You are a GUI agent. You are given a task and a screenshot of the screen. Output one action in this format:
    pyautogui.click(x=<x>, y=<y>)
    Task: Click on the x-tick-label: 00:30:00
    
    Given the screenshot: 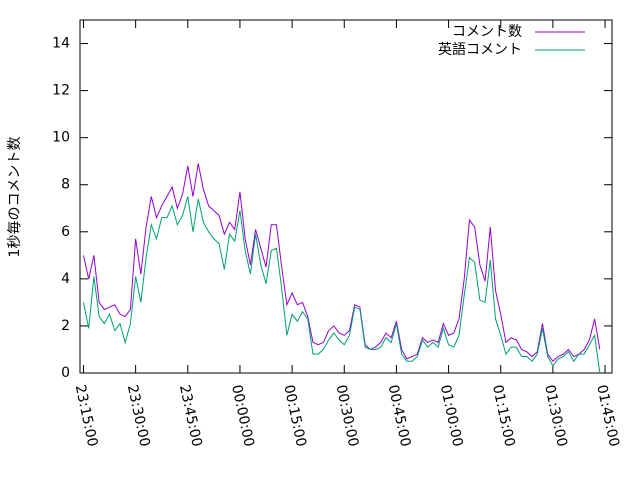 What is the action you would take?
    pyautogui.click(x=346, y=415)
    